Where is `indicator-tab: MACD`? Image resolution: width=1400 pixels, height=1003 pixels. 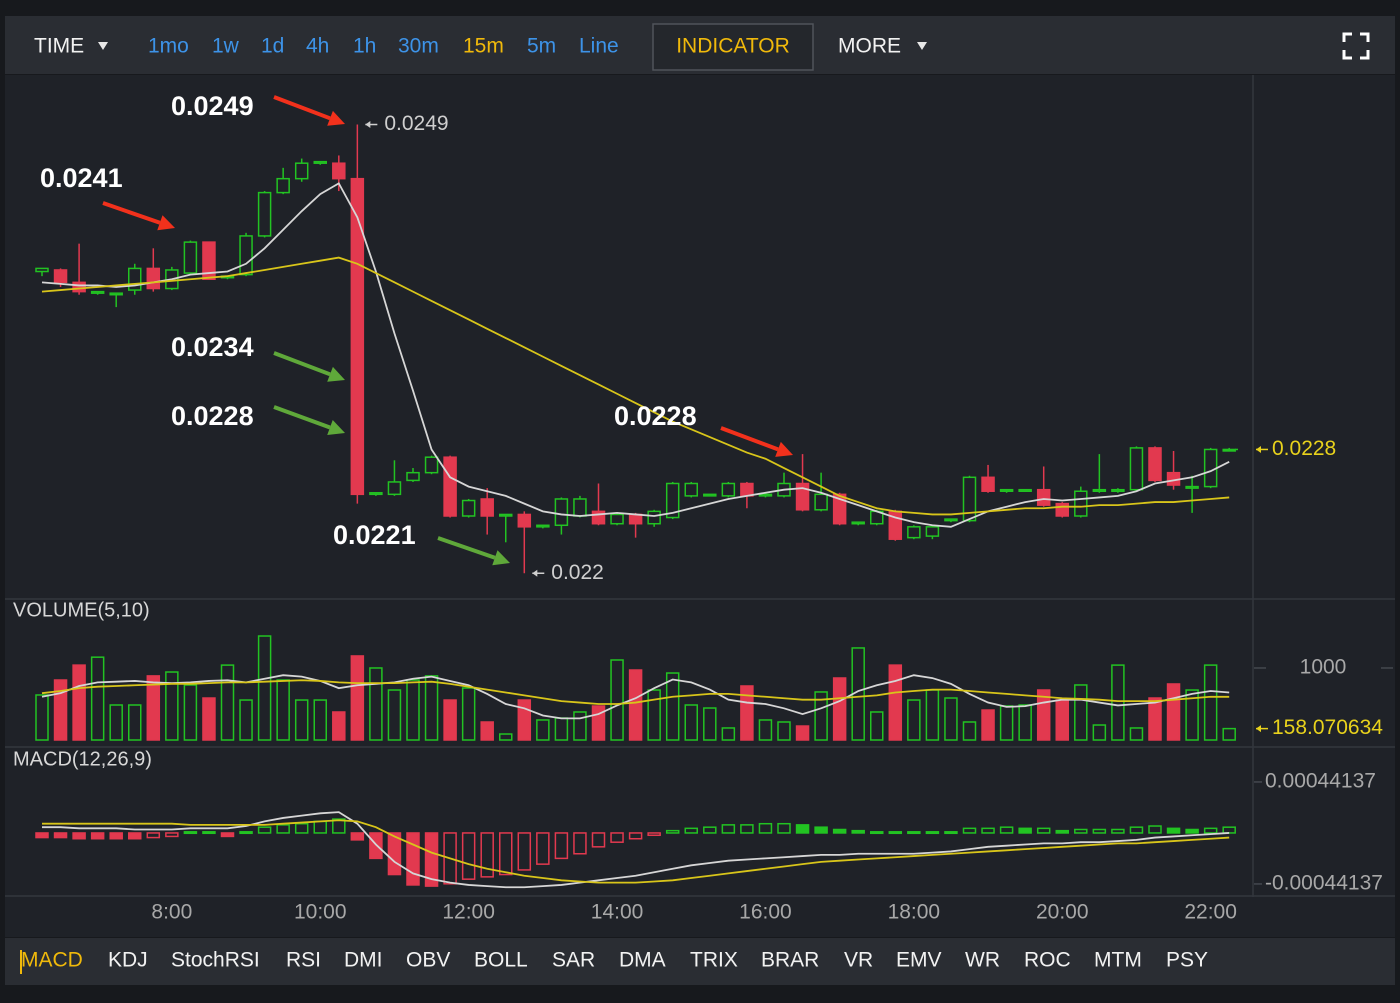
indicator-tab: MACD is located at coordinates (52, 960).